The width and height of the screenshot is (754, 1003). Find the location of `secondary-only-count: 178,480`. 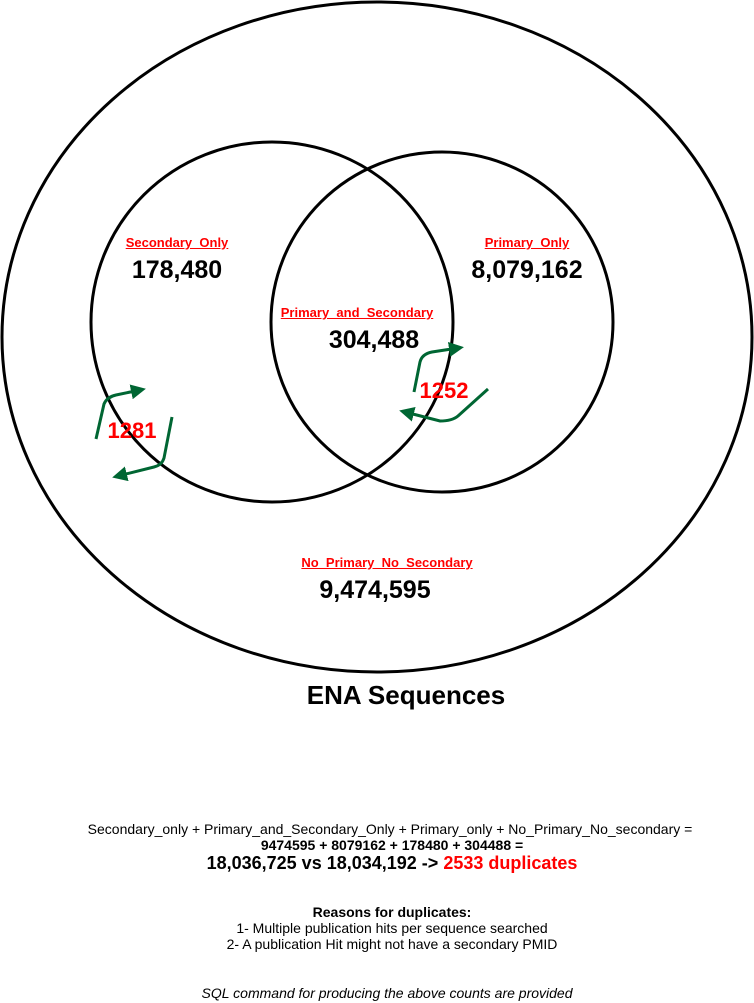

secondary-only-count: 178,480 is located at coordinates (177, 270).